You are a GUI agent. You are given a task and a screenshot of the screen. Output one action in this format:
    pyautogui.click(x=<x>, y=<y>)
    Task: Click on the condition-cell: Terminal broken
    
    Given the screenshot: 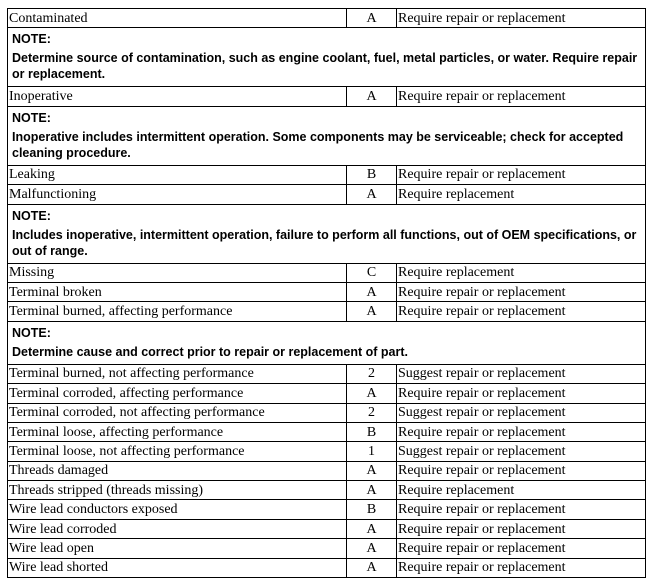 What is the action you would take?
    pyautogui.click(x=177, y=292)
    